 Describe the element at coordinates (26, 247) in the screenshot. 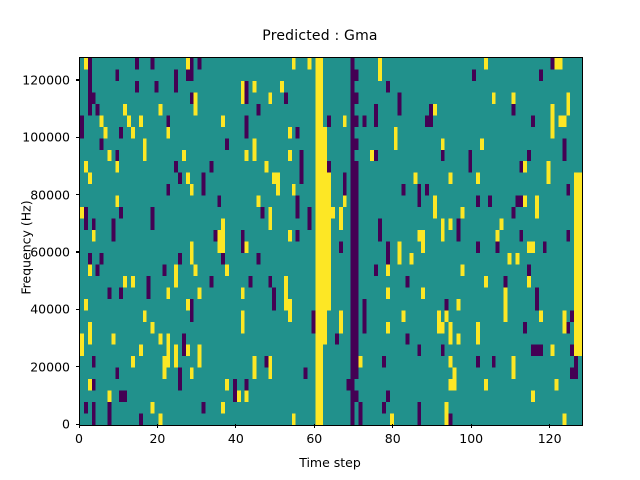

I see `y-axis-label: Frequency (Hz)` at that location.